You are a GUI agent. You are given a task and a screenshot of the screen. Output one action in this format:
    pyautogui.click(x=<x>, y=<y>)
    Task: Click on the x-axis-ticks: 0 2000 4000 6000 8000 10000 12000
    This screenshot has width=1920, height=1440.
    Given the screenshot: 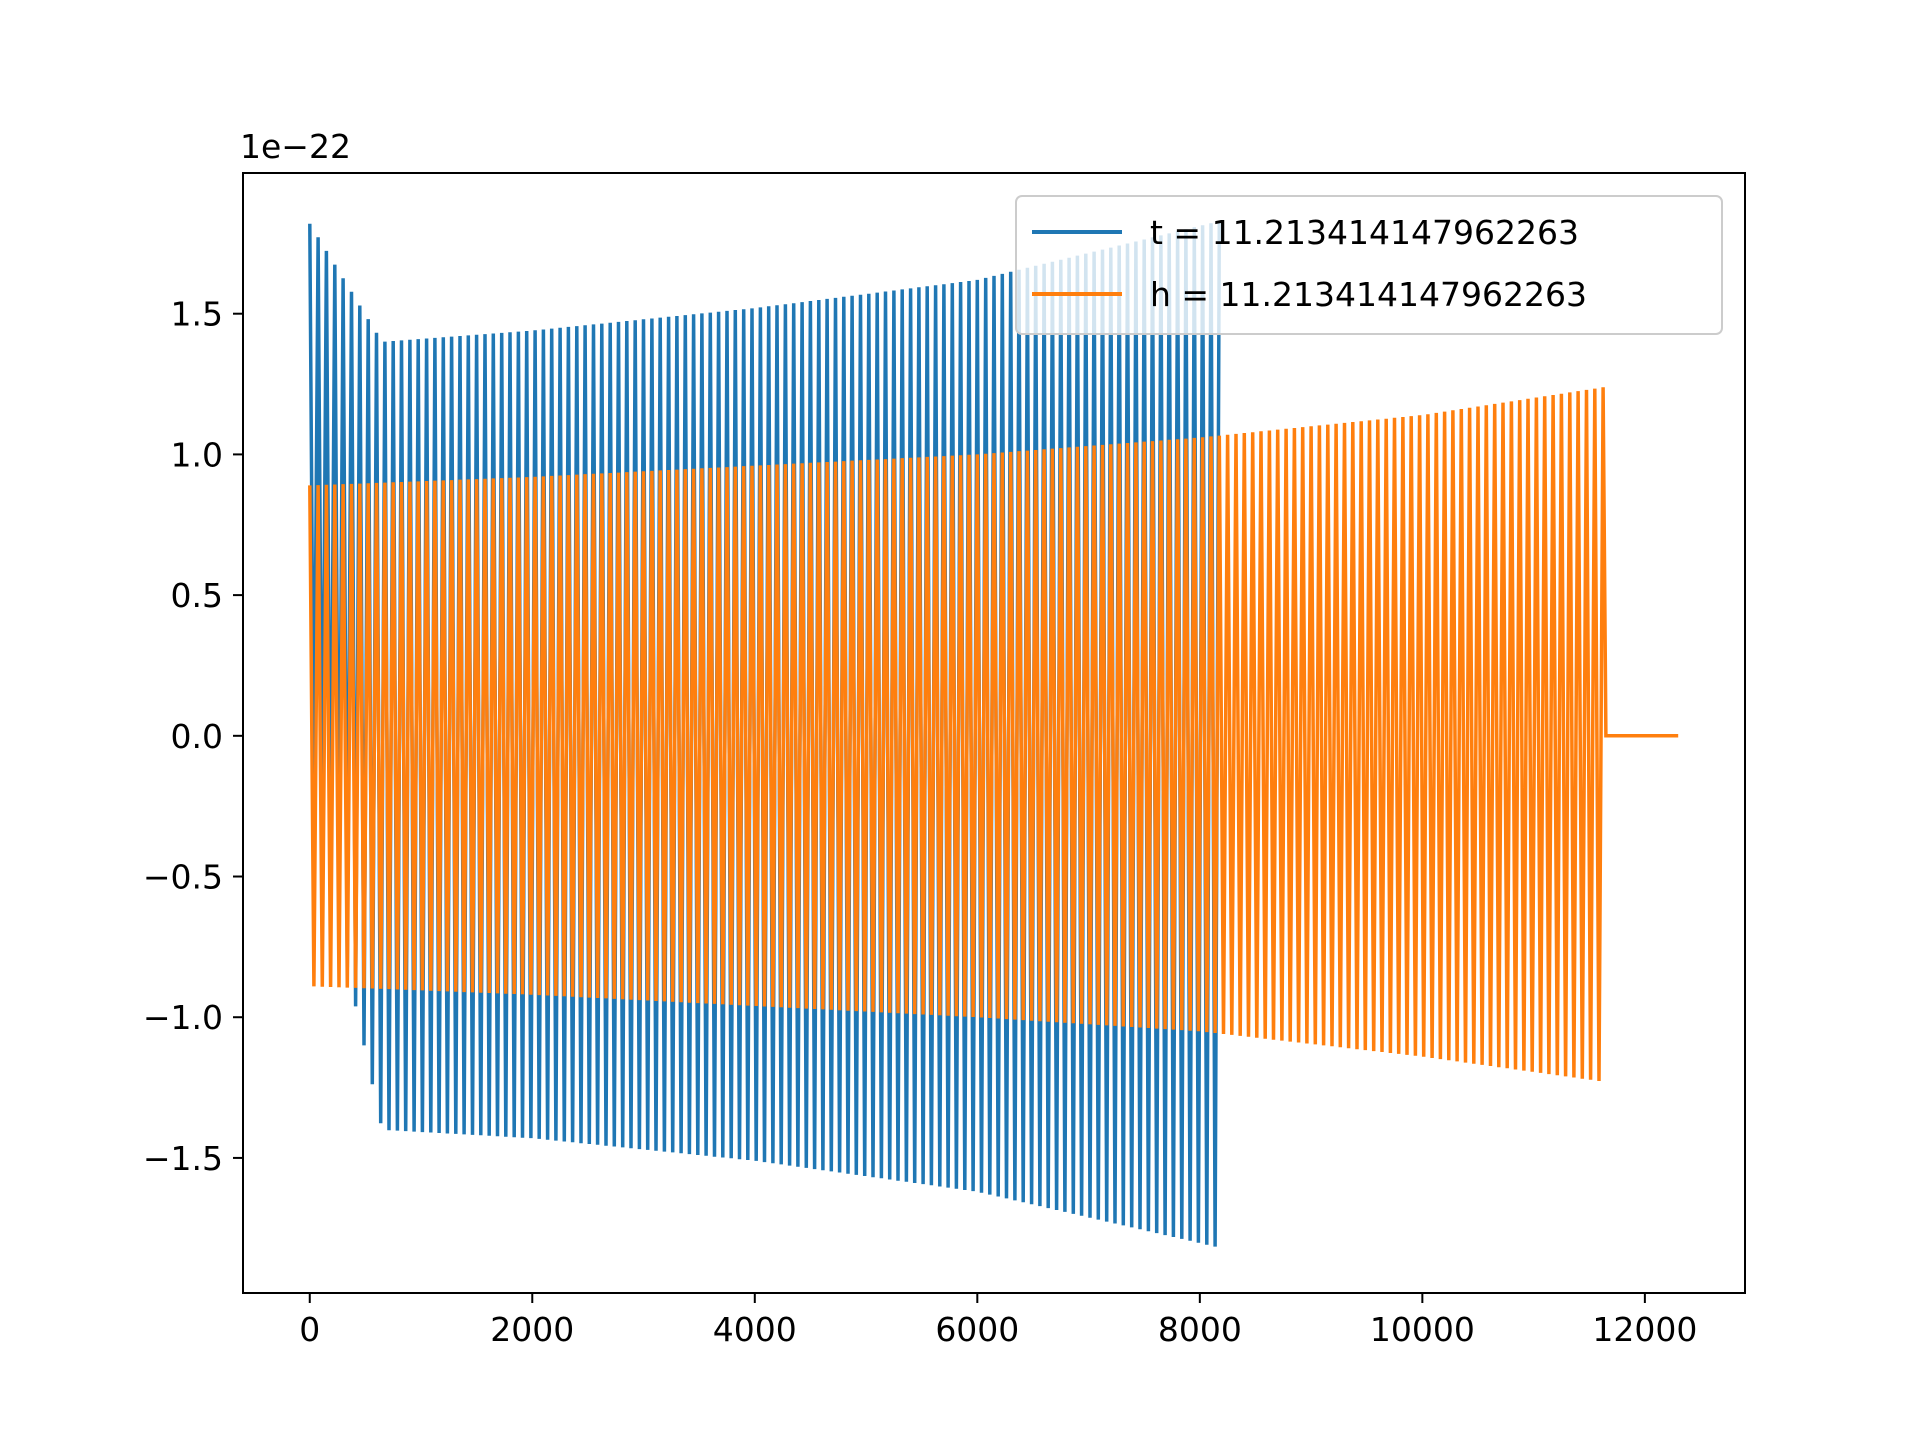 What is the action you would take?
    pyautogui.click(x=998, y=1321)
    